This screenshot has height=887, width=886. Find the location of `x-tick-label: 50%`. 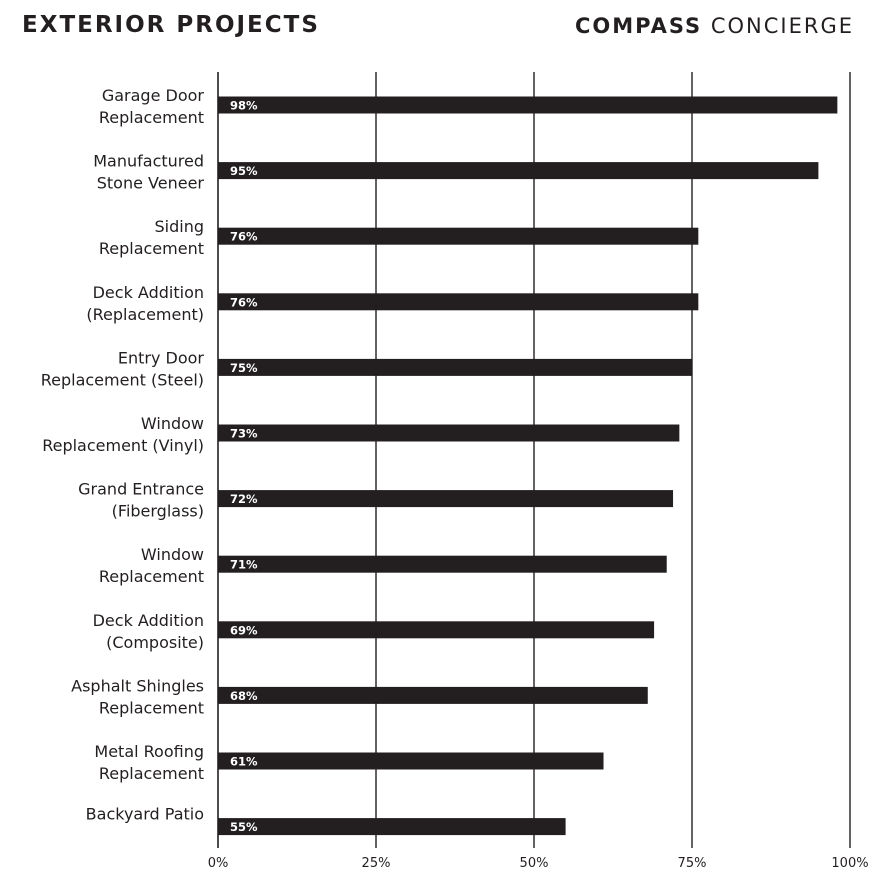

x-tick-label: 50% is located at coordinates (534, 863).